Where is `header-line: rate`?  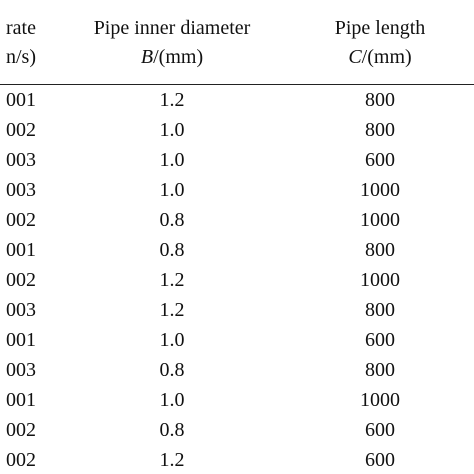
header-line: rate is located at coordinates (21, 28).